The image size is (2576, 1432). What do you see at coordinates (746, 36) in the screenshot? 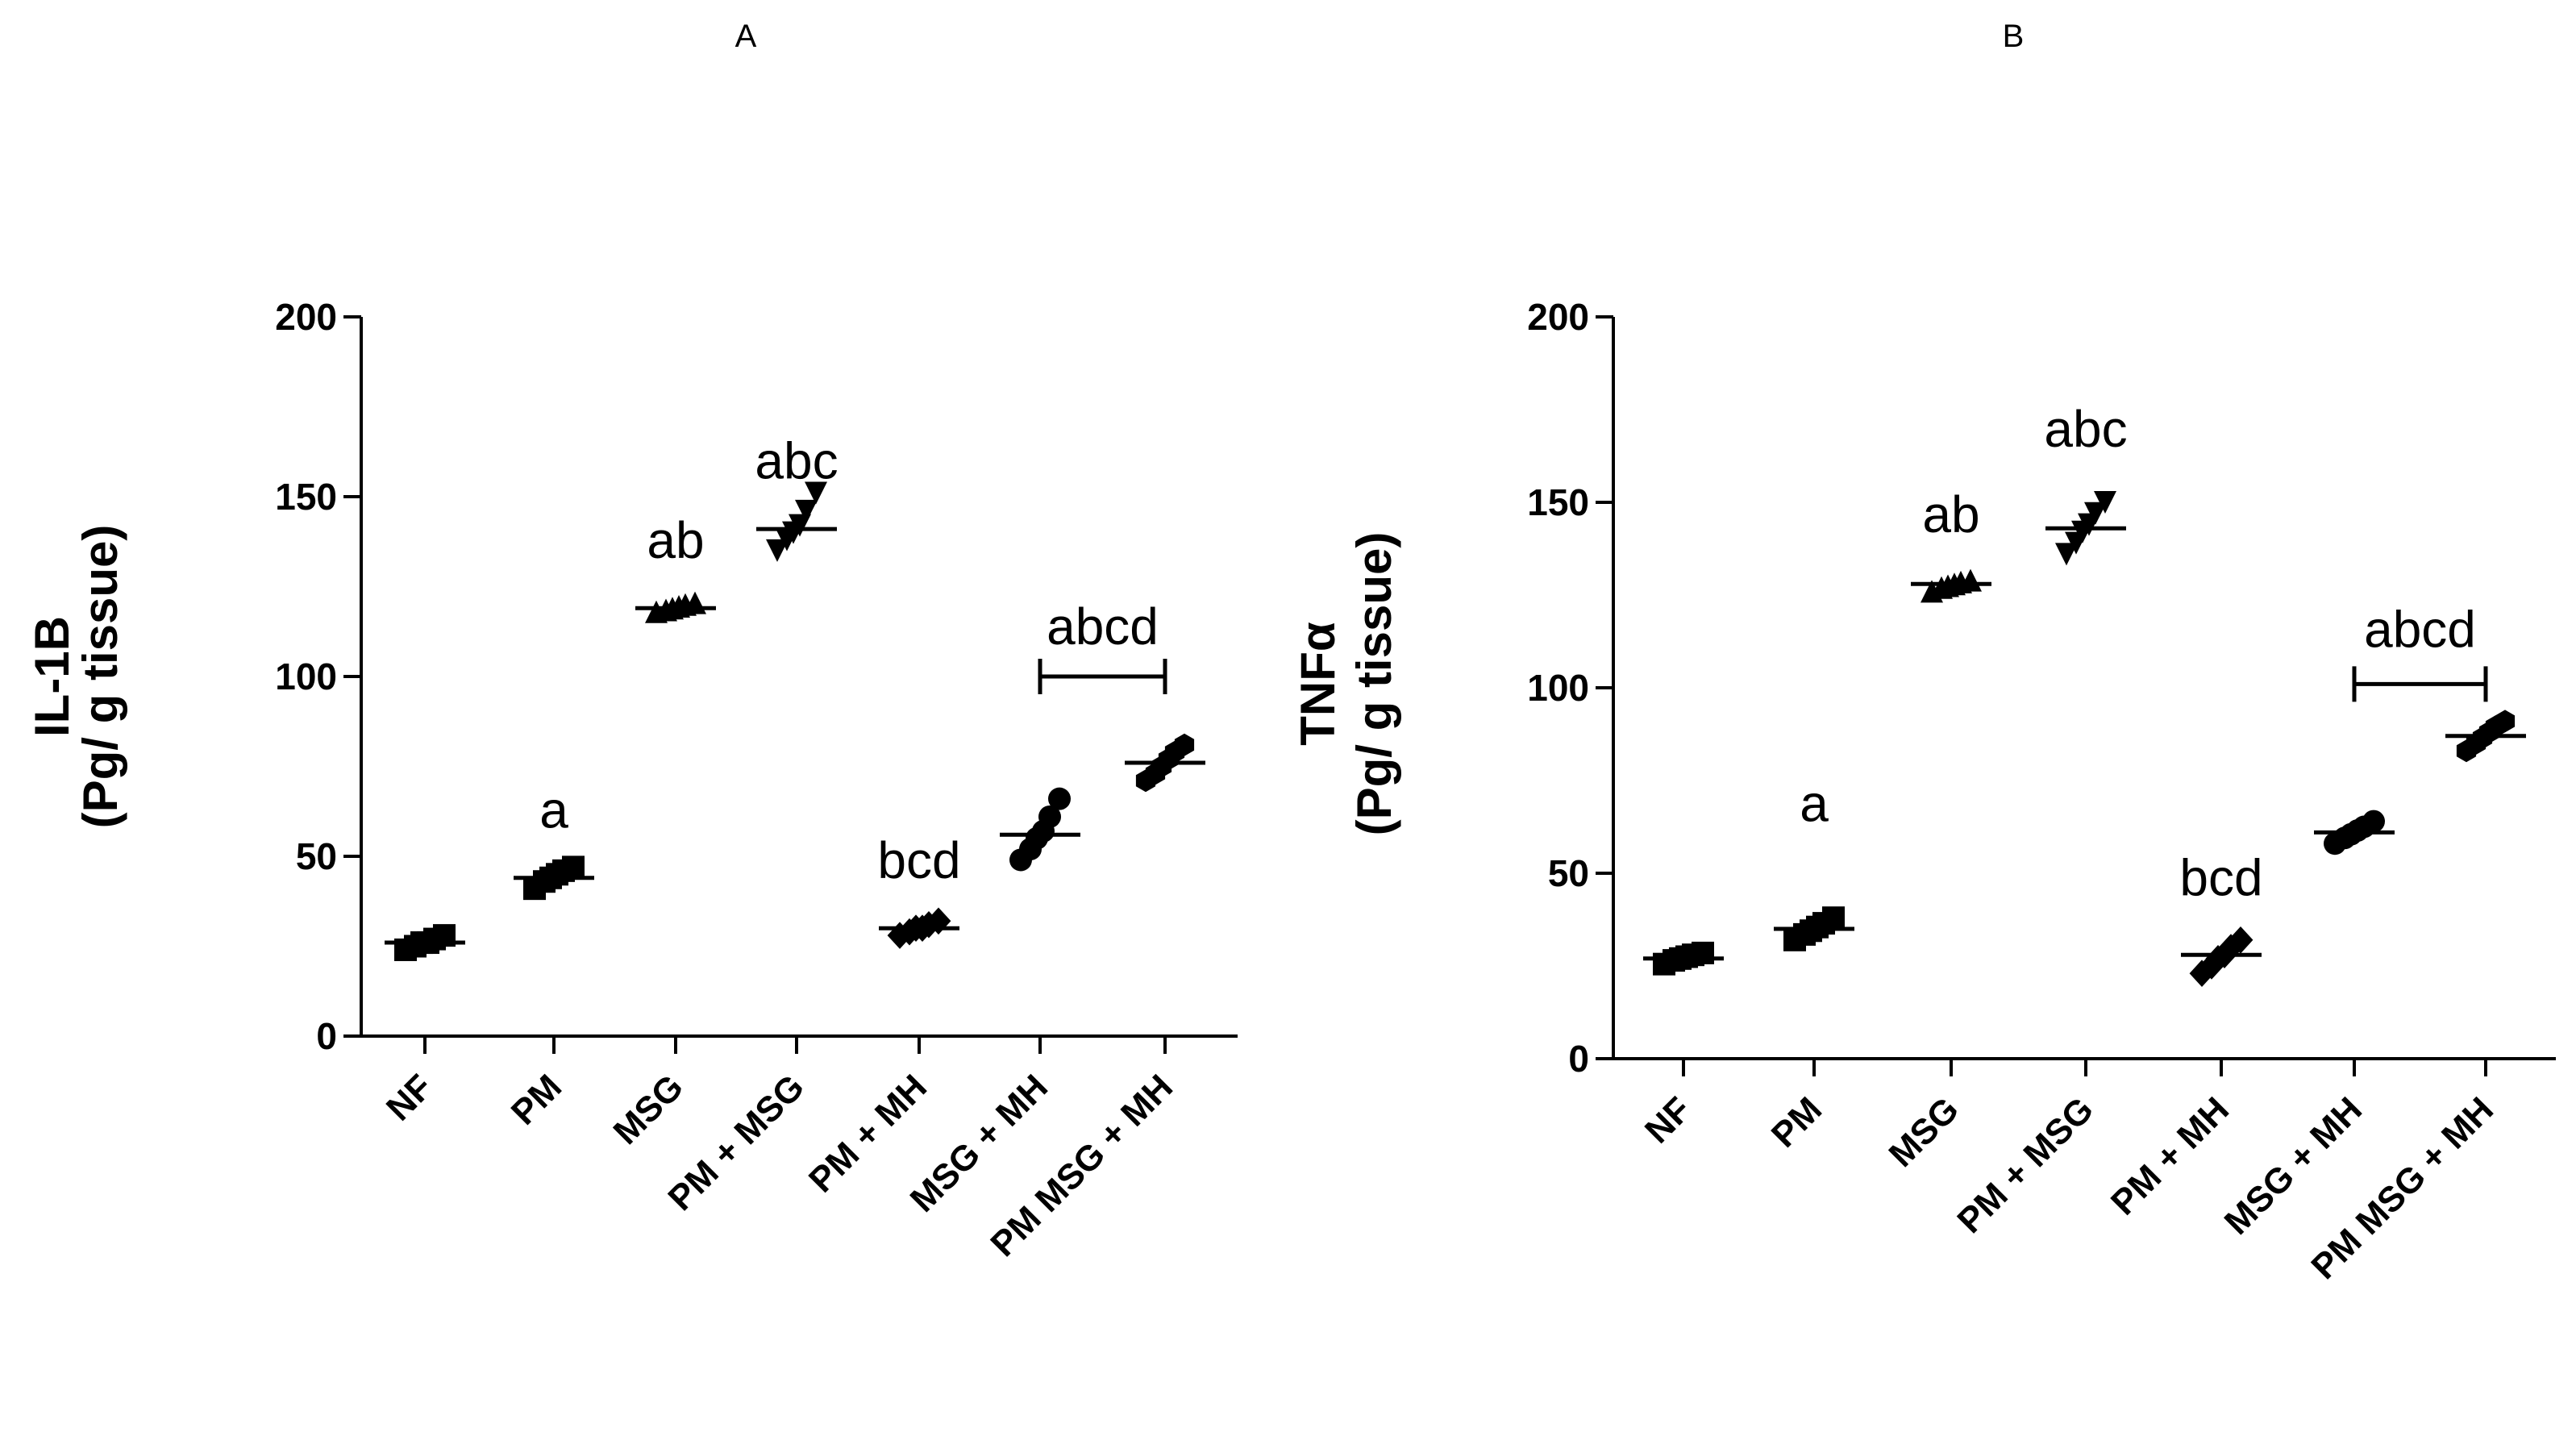
I see `panel-letter: A` at bounding box center [746, 36].